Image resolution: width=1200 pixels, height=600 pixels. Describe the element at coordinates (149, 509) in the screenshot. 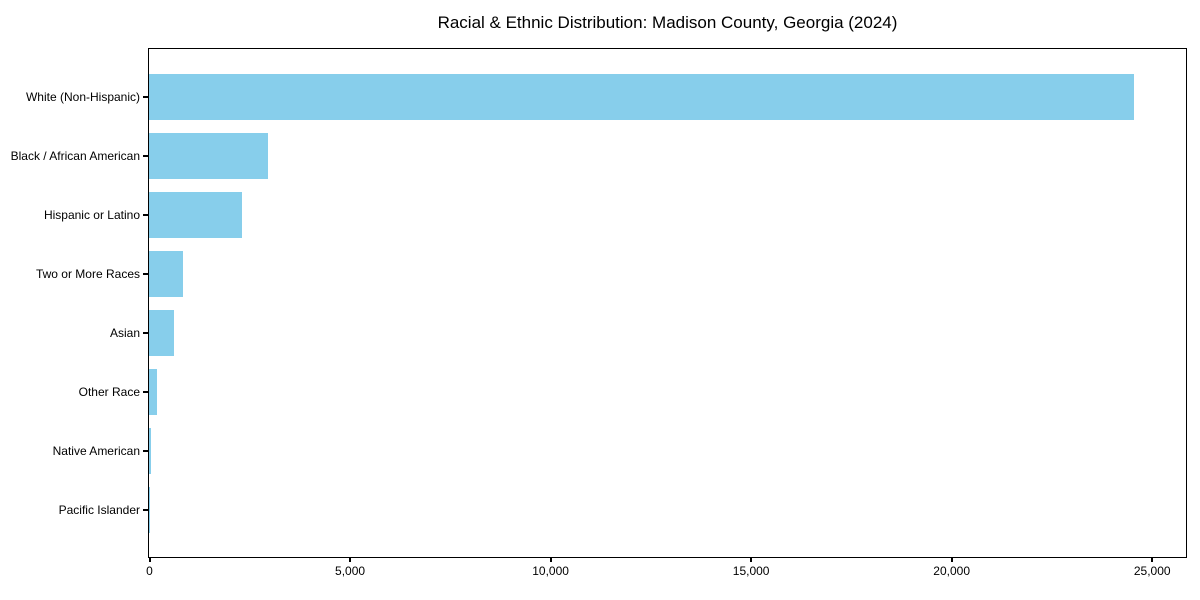

I see `bar-pacific-islander` at that location.